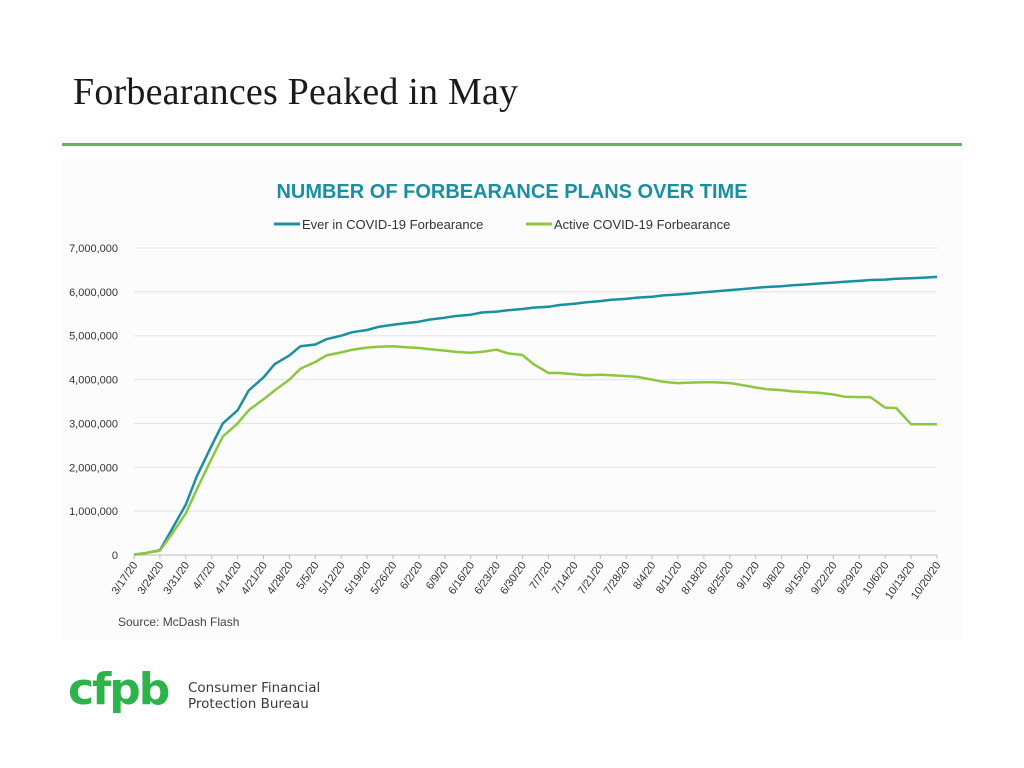 The height and width of the screenshot is (768, 1024). What do you see at coordinates (93, 293) in the screenshot?
I see `y-tick-label: 6,000,000` at bounding box center [93, 293].